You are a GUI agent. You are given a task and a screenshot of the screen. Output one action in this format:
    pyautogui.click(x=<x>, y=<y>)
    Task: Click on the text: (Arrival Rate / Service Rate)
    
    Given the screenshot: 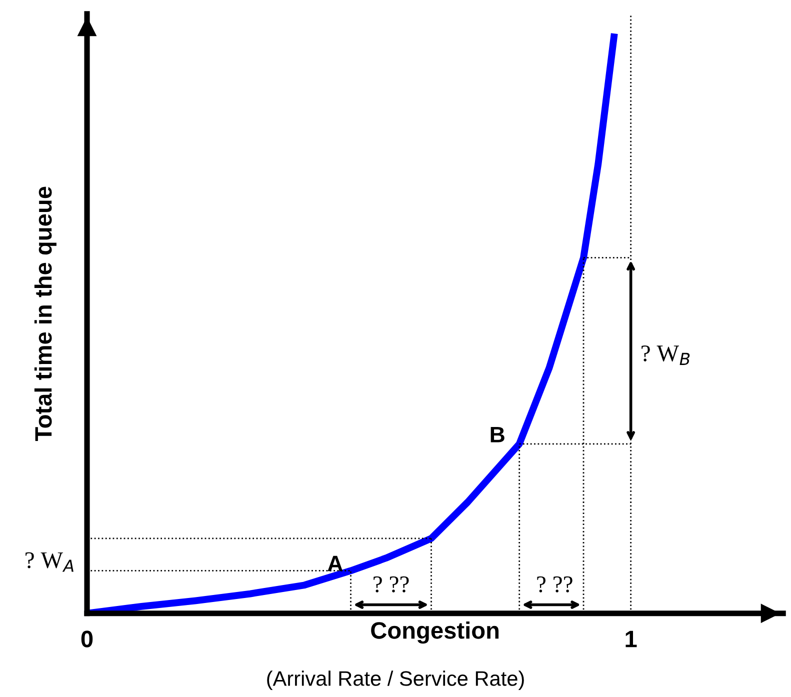 What is the action you would take?
    pyautogui.click(x=395, y=680)
    